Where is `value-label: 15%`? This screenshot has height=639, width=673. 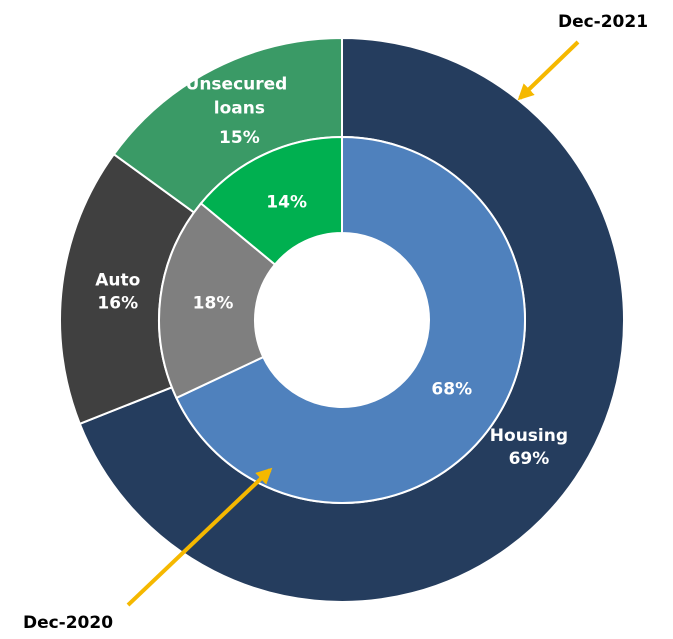
value-label: 15% is located at coordinates (239, 138).